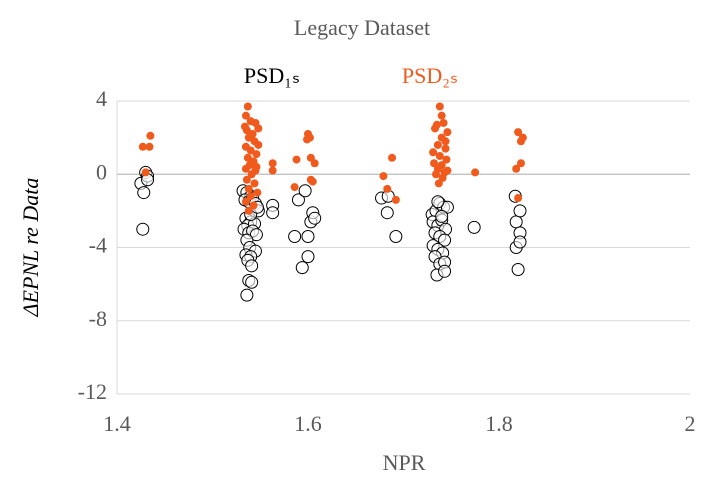 The image size is (709, 482). I want to click on x-tick-label: 1.8, so click(499, 423).